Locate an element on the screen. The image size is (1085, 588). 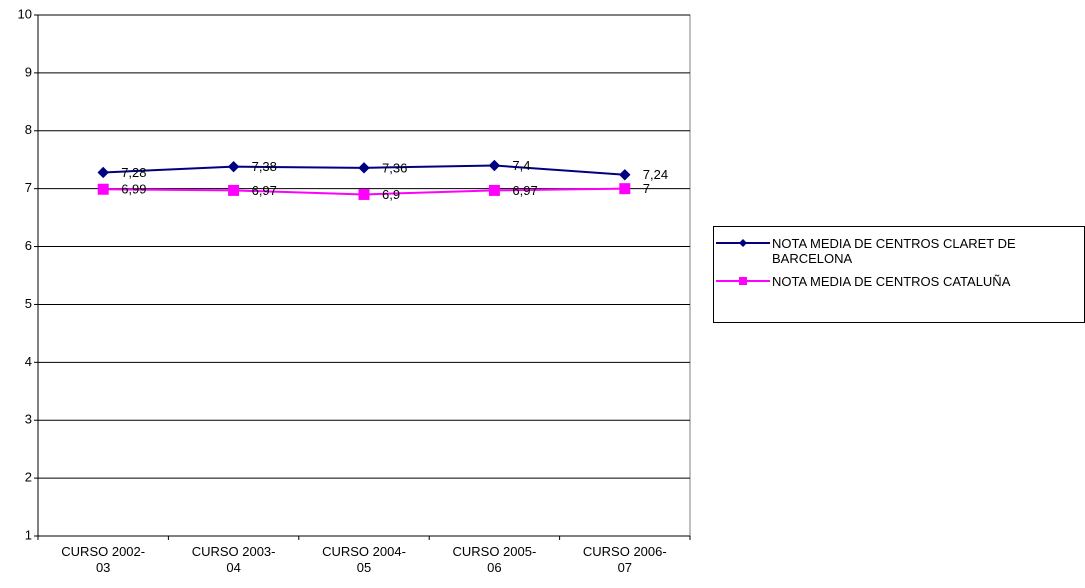
y-tick-label: 3 is located at coordinates (28, 419).